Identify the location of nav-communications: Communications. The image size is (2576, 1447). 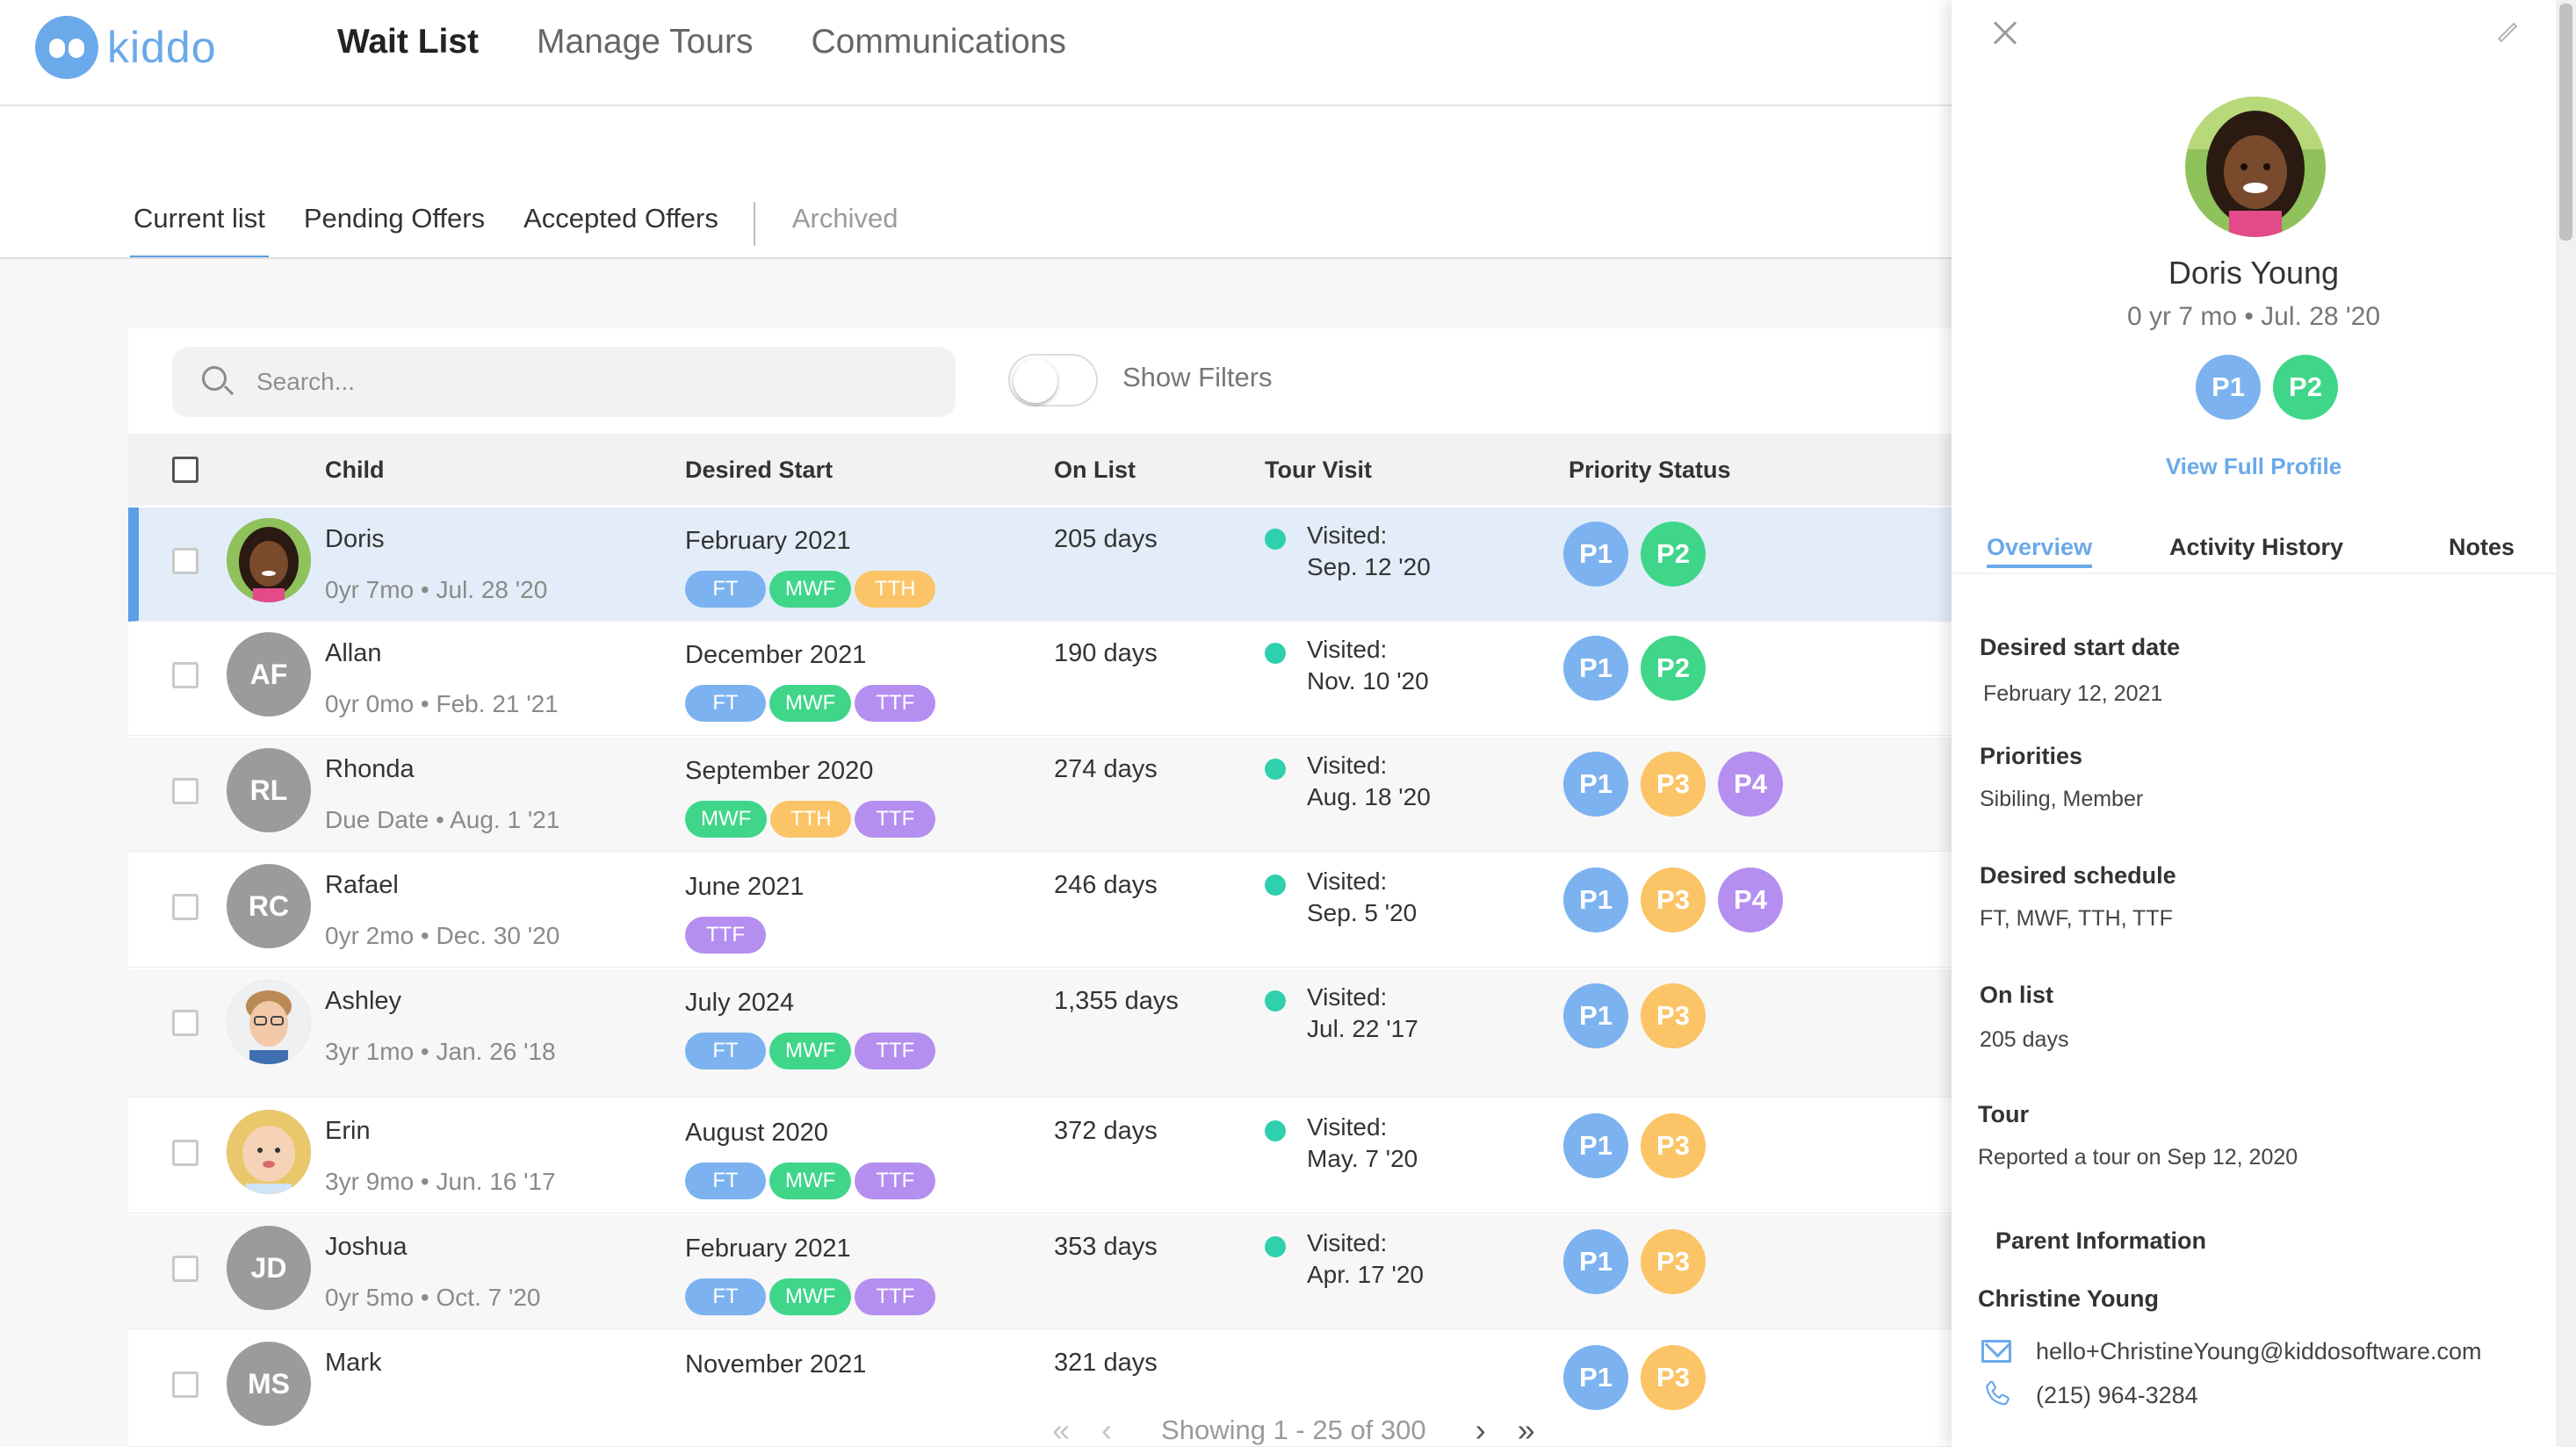
(938, 42).